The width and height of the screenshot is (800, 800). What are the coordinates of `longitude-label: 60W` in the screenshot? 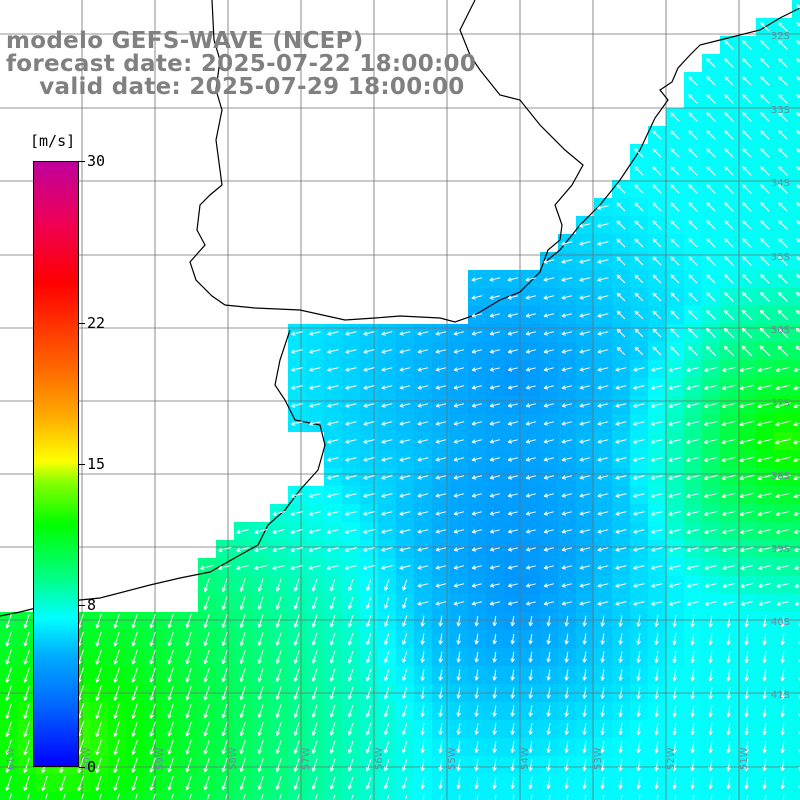 It's located at (87, 758).